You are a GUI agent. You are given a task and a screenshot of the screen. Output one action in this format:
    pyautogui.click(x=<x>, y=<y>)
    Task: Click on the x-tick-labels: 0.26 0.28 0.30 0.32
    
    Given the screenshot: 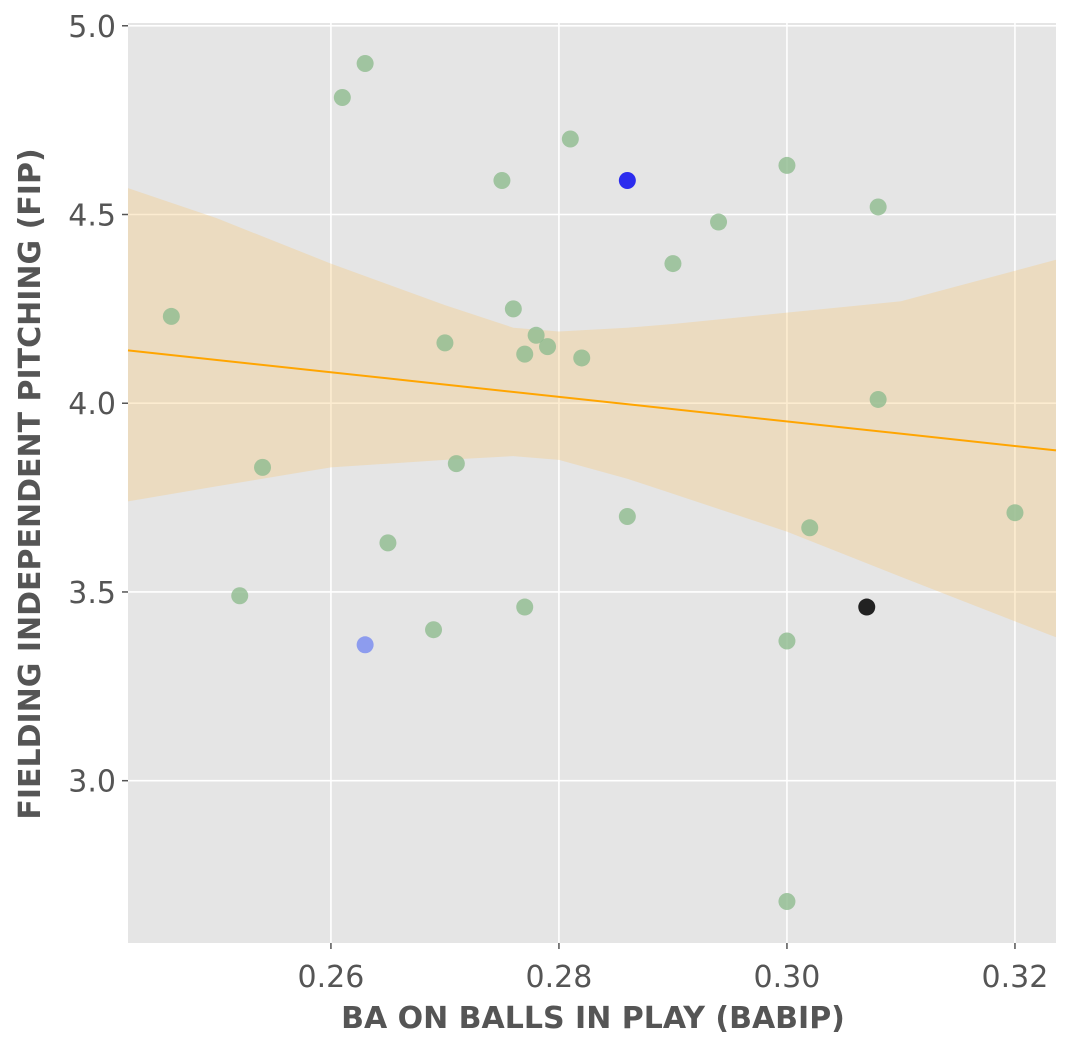 What is the action you would take?
    pyautogui.click(x=673, y=969)
    